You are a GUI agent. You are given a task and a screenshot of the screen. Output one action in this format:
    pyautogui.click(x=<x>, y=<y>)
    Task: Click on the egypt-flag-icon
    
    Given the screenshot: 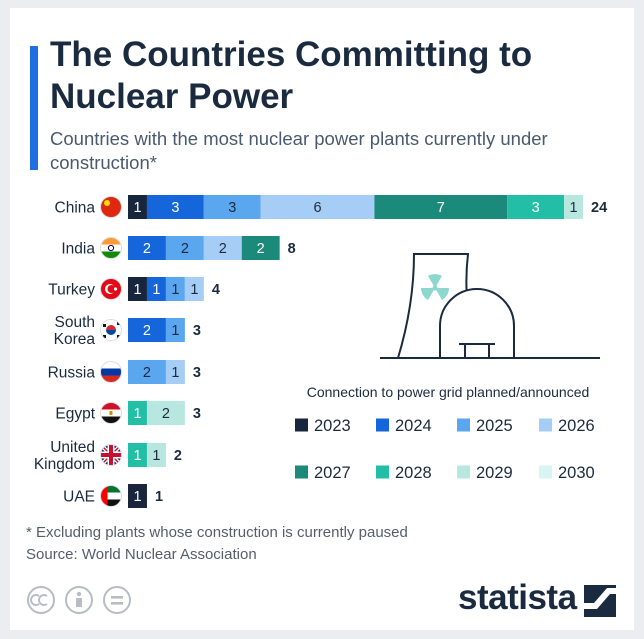 What is the action you would take?
    pyautogui.click(x=111, y=413)
    